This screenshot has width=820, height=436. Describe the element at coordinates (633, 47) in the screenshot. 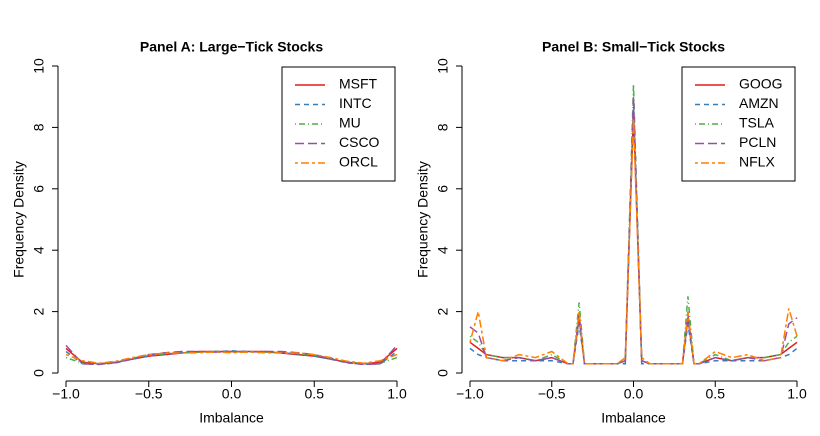

I see `chart-title: Panel B: Small−Tick Stocks` at that location.